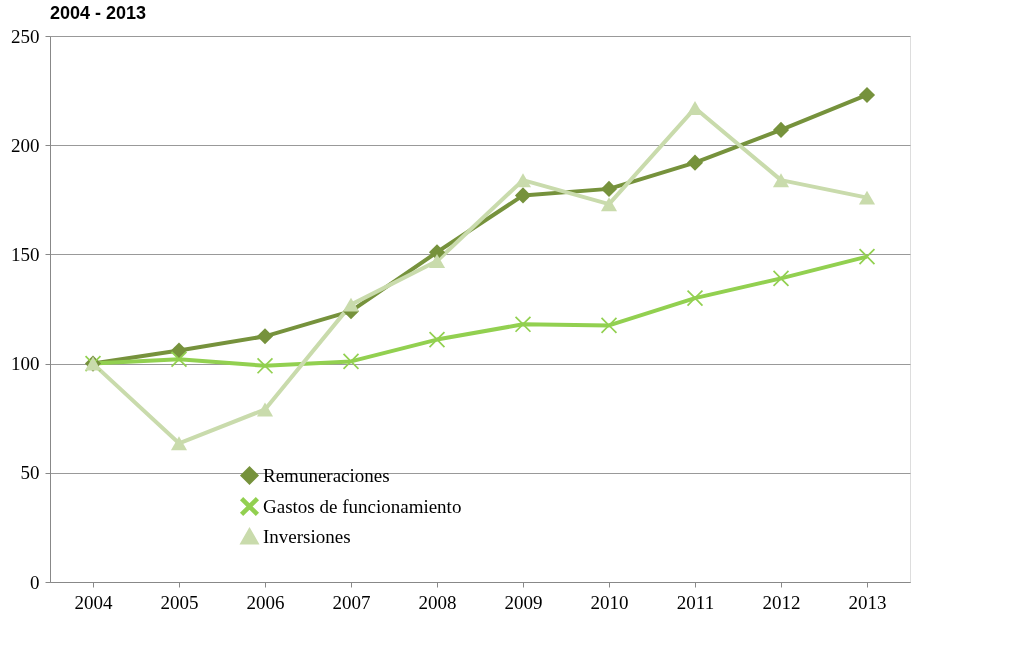 This screenshot has width=1014, height=655. I want to click on legend-label: Inversiones, so click(307, 536).